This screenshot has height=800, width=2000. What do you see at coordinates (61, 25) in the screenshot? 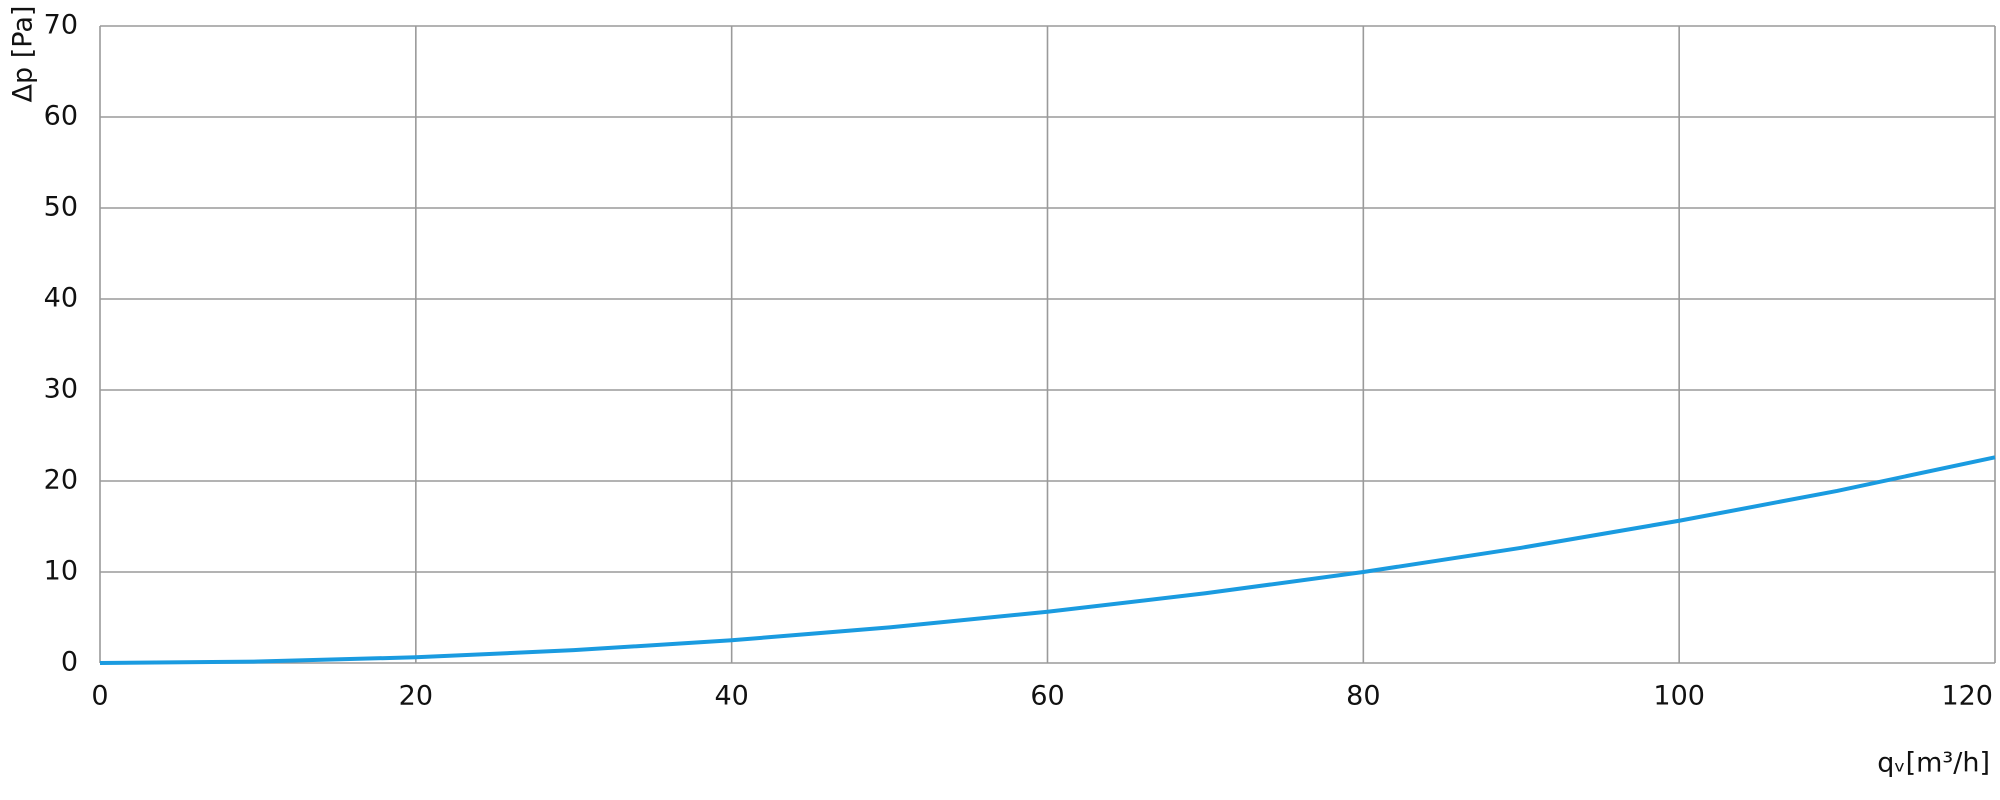
I see `y-tick-label: 70` at bounding box center [61, 25].